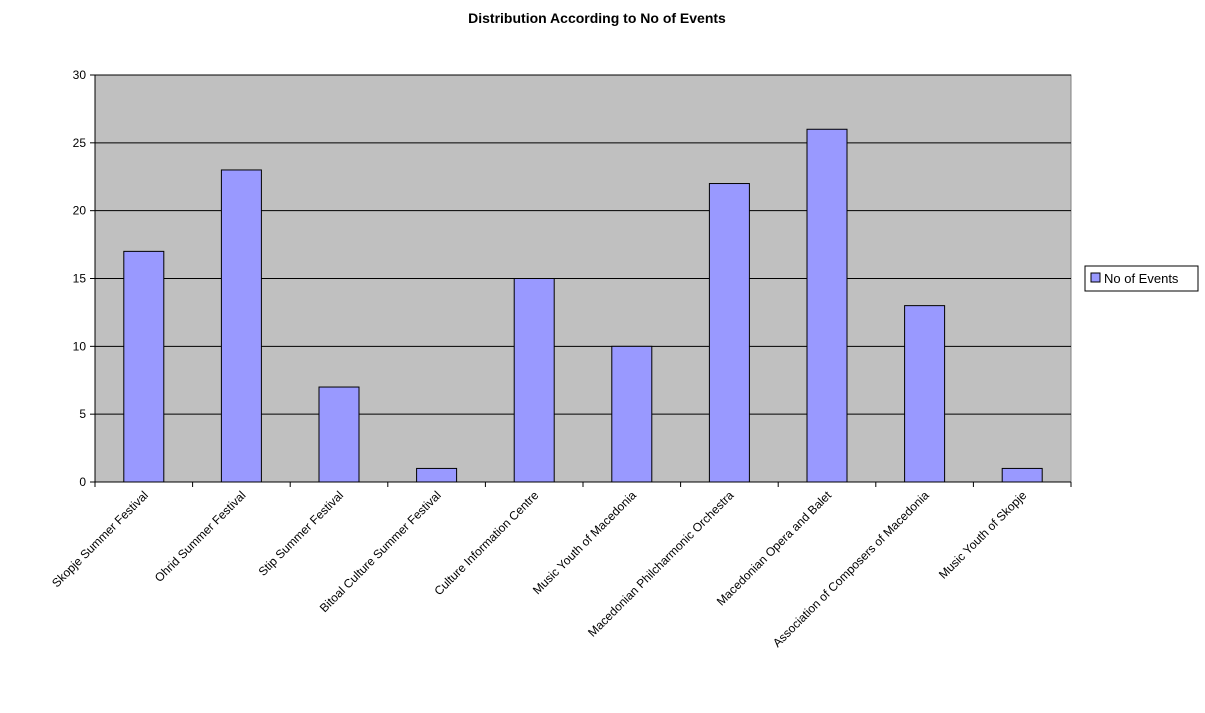 The image size is (1205, 713). Describe the element at coordinates (80, 75) in the screenshot. I see `y-tick-label: 30` at that location.